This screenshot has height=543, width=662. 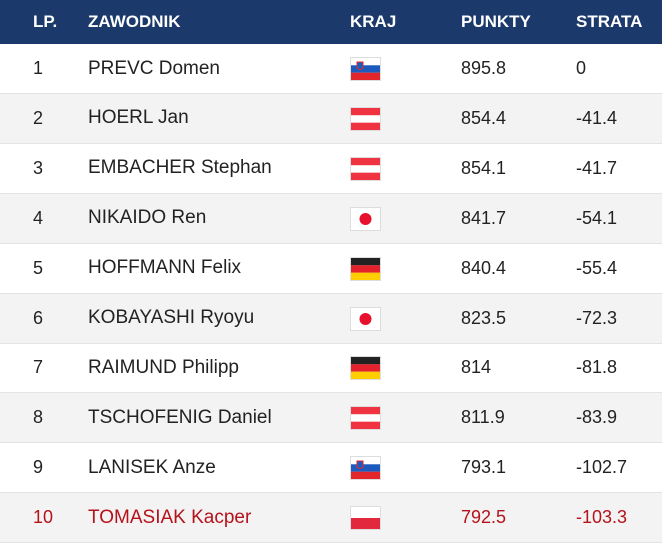 What do you see at coordinates (152, 467) in the screenshot?
I see `athlete-name: LANISEK Anze` at bounding box center [152, 467].